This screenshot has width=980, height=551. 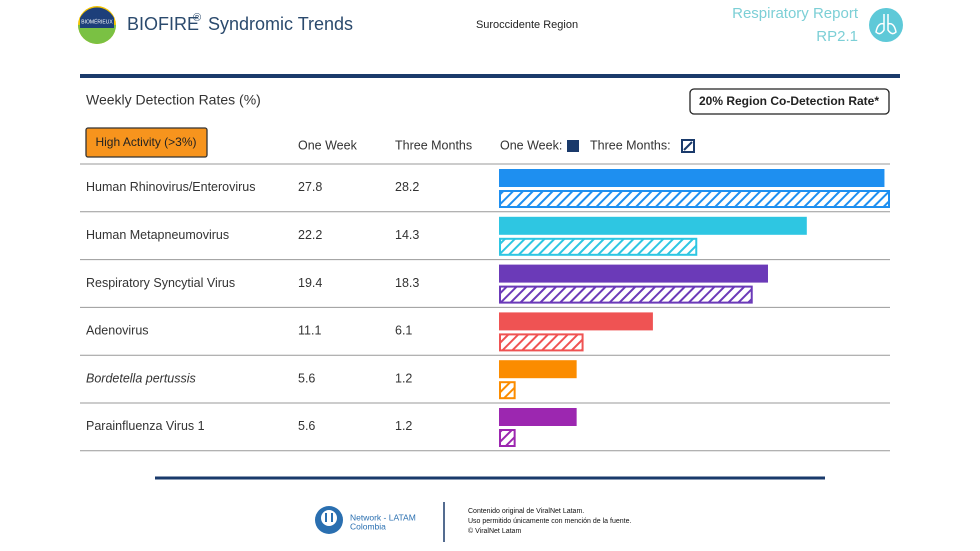 What do you see at coordinates (494, 531) in the screenshot?
I see `footer-note: © ViralNet Latam` at bounding box center [494, 531].